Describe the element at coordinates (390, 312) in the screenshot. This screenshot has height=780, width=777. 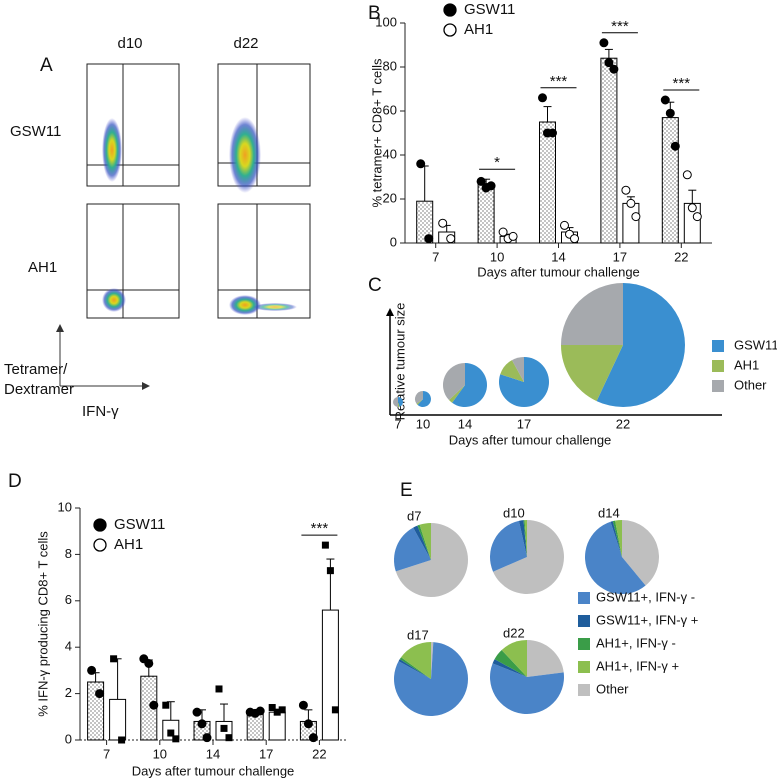
I see `arrow-head` at that location.